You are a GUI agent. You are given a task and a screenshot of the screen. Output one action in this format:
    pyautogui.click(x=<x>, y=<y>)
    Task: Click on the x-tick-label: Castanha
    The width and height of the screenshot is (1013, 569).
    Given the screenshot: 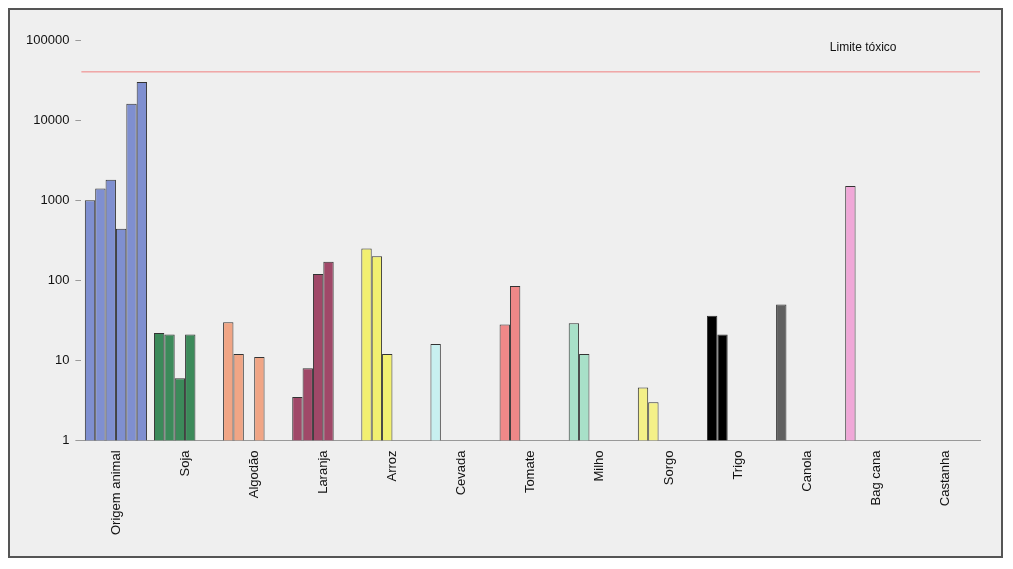 What is the action you would take?
    pyautogui.click(x=945, y=478)
    